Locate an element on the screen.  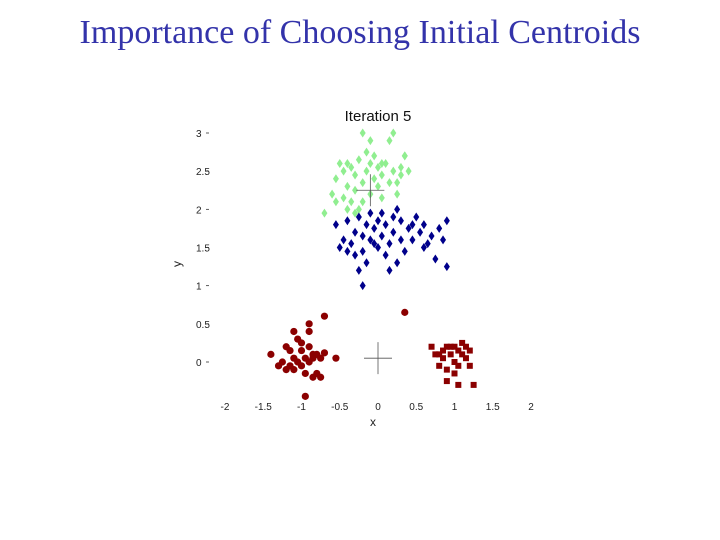
y-tick-label: 1 is located at coordinates (199, 287).